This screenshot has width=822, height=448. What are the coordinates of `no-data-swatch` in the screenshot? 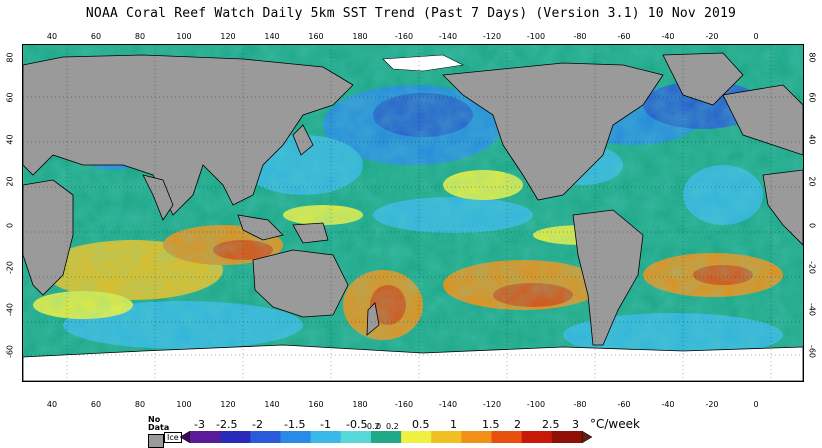 It's located at (156, 441).